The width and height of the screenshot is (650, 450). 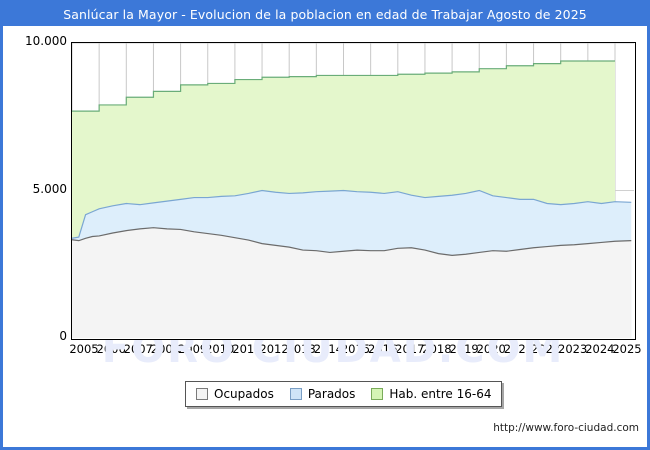 What do you see at coordinates (165, 349) in the screenshot?
I see `x-axis-tick-label: 2008` at bounding box center [165, 349].